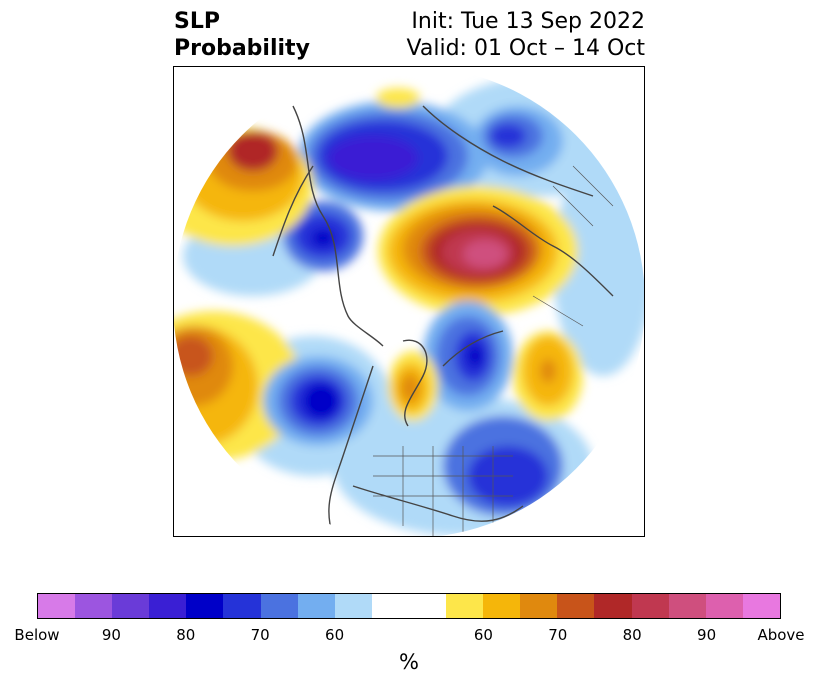 This screenshot has height=686, width=819. What do you see at coordinates (242, 48) in the screenshot?
I see `title-line-2: Probability` at bounding box center [242, 48].